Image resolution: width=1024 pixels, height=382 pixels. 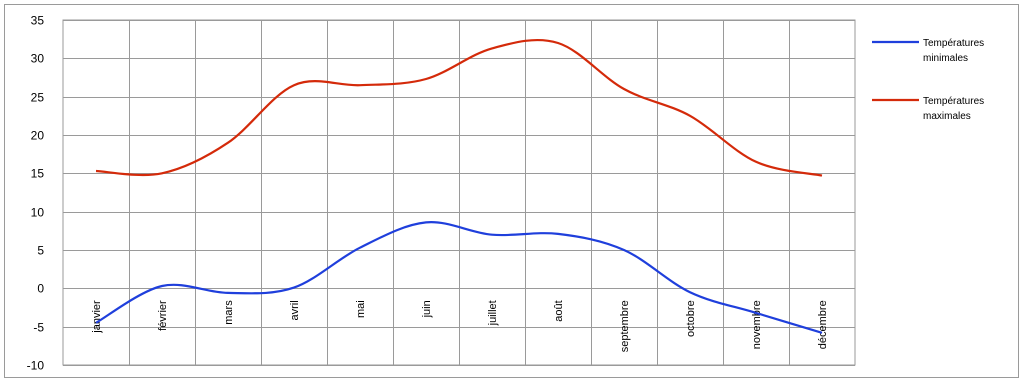 What do you see at coordinates (493, 313) in the screenshot?
I see `x-category-label: juillet` at bounding box center [493, 313].